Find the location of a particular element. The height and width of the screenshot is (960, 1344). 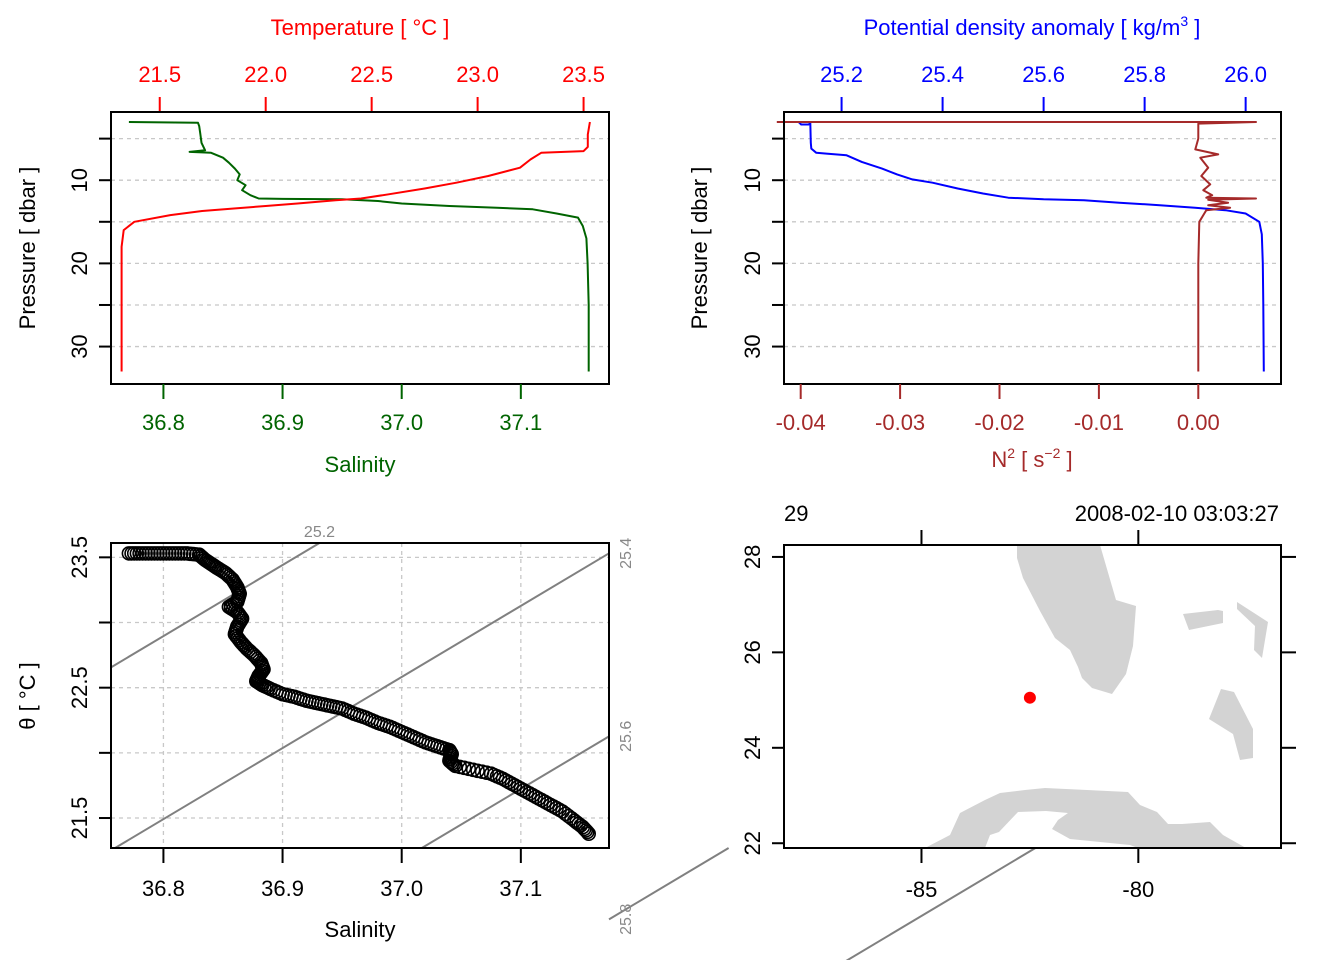

theta-axis: 21.5 22.5 23.5 is located at coordinates (89, 688).